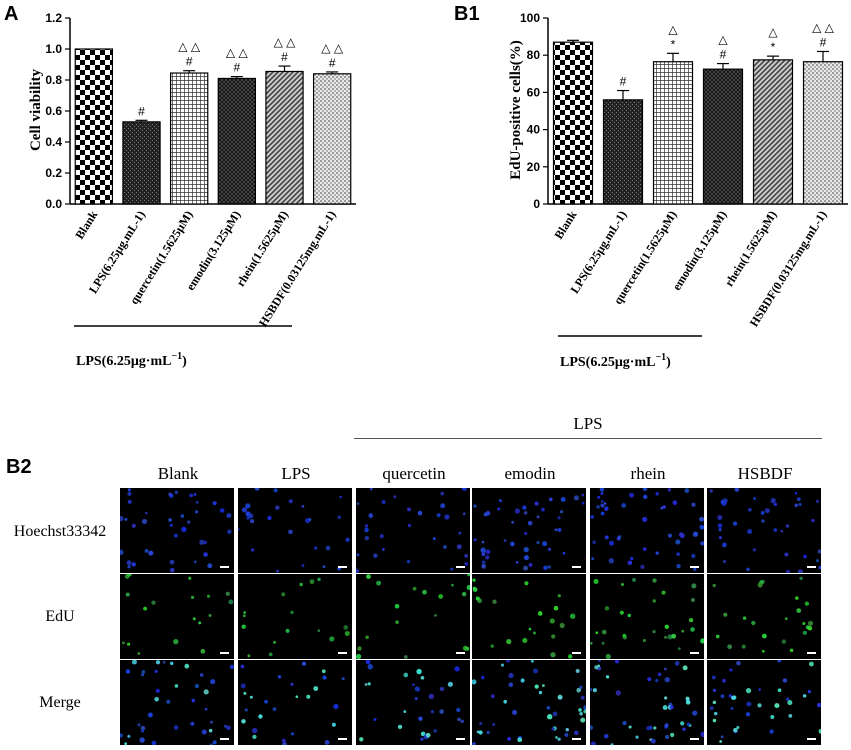  What do you see at coordinates (60, 531) in the screenshot?
I see `row-label-hoechst: Hoechst33342` at bounding box center [60, 531].